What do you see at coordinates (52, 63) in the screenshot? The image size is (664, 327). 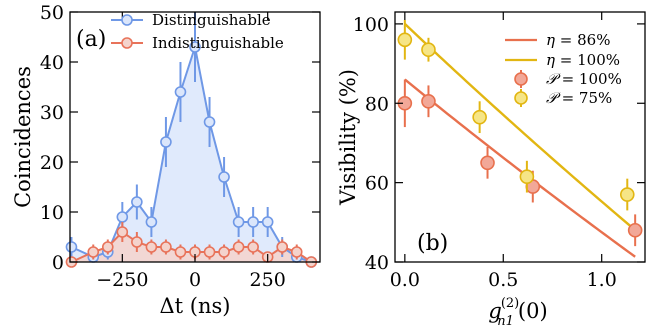 I see `panel-a-y-tick-label: 40` at bounding box center [52, 63].